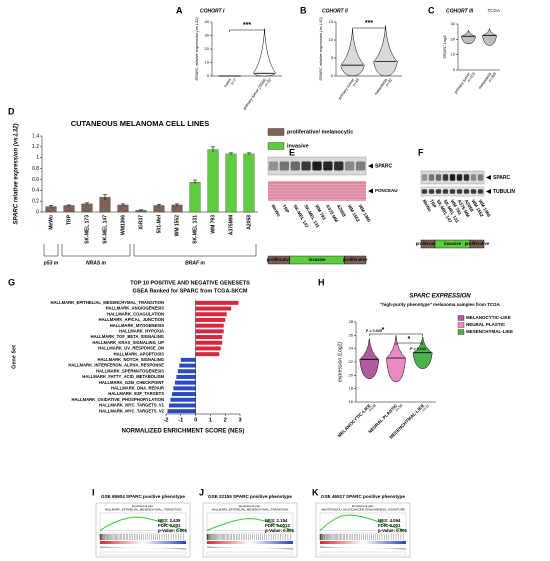  Describe the element at coordinates (116, 365) in the screenshot. I see `y-tick-label: HALLMARK_INTERFERON_ALPHA_RESPONSE` at that location.